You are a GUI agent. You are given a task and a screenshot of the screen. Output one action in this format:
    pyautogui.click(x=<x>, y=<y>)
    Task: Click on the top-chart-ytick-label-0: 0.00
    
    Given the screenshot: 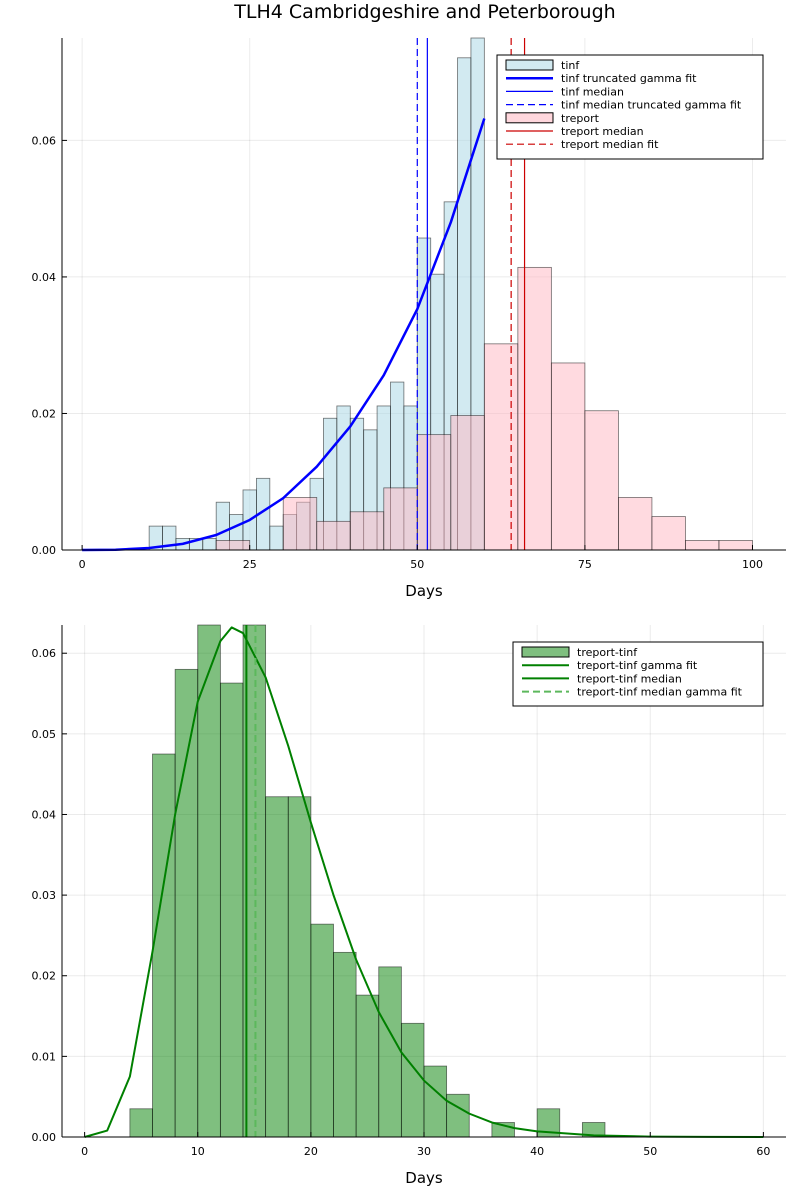 What is the action you would take?
    pyautogui.click(x=44, y=550)
    